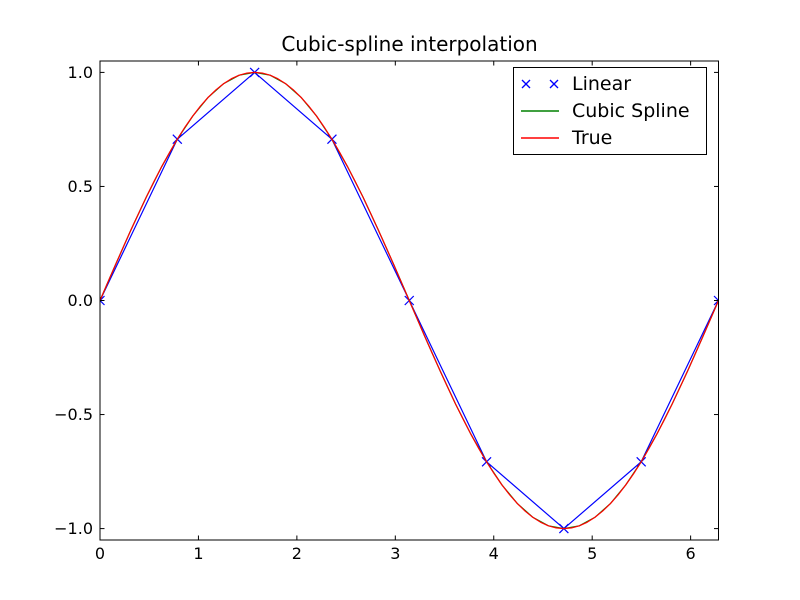 The height and width of the screenshot is (600, 800). What do you see at coordinates (80, 300) in the screenshot?
I see `y-tick-label: 0.0` at bounding box center [80, 300].